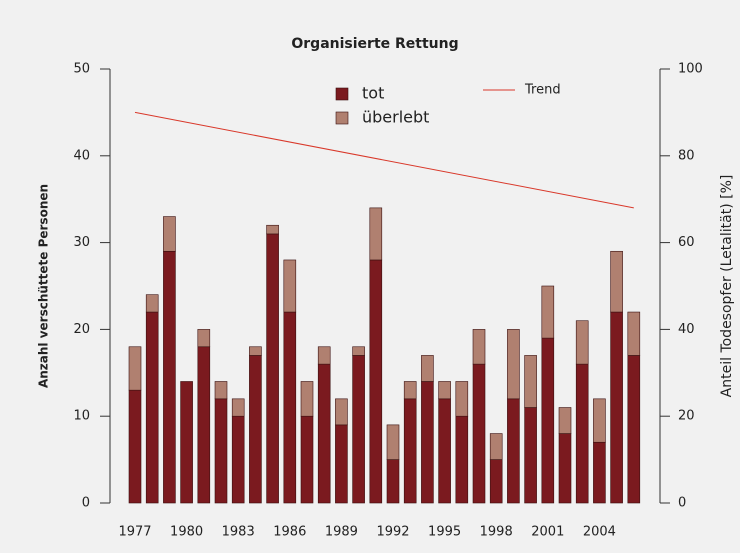 Image resolution: width=740 pixels, height=553 pixels. Describe the element at coordinates (81, 329) in the screenshot. I see `y-tick-label: 20` at that location.